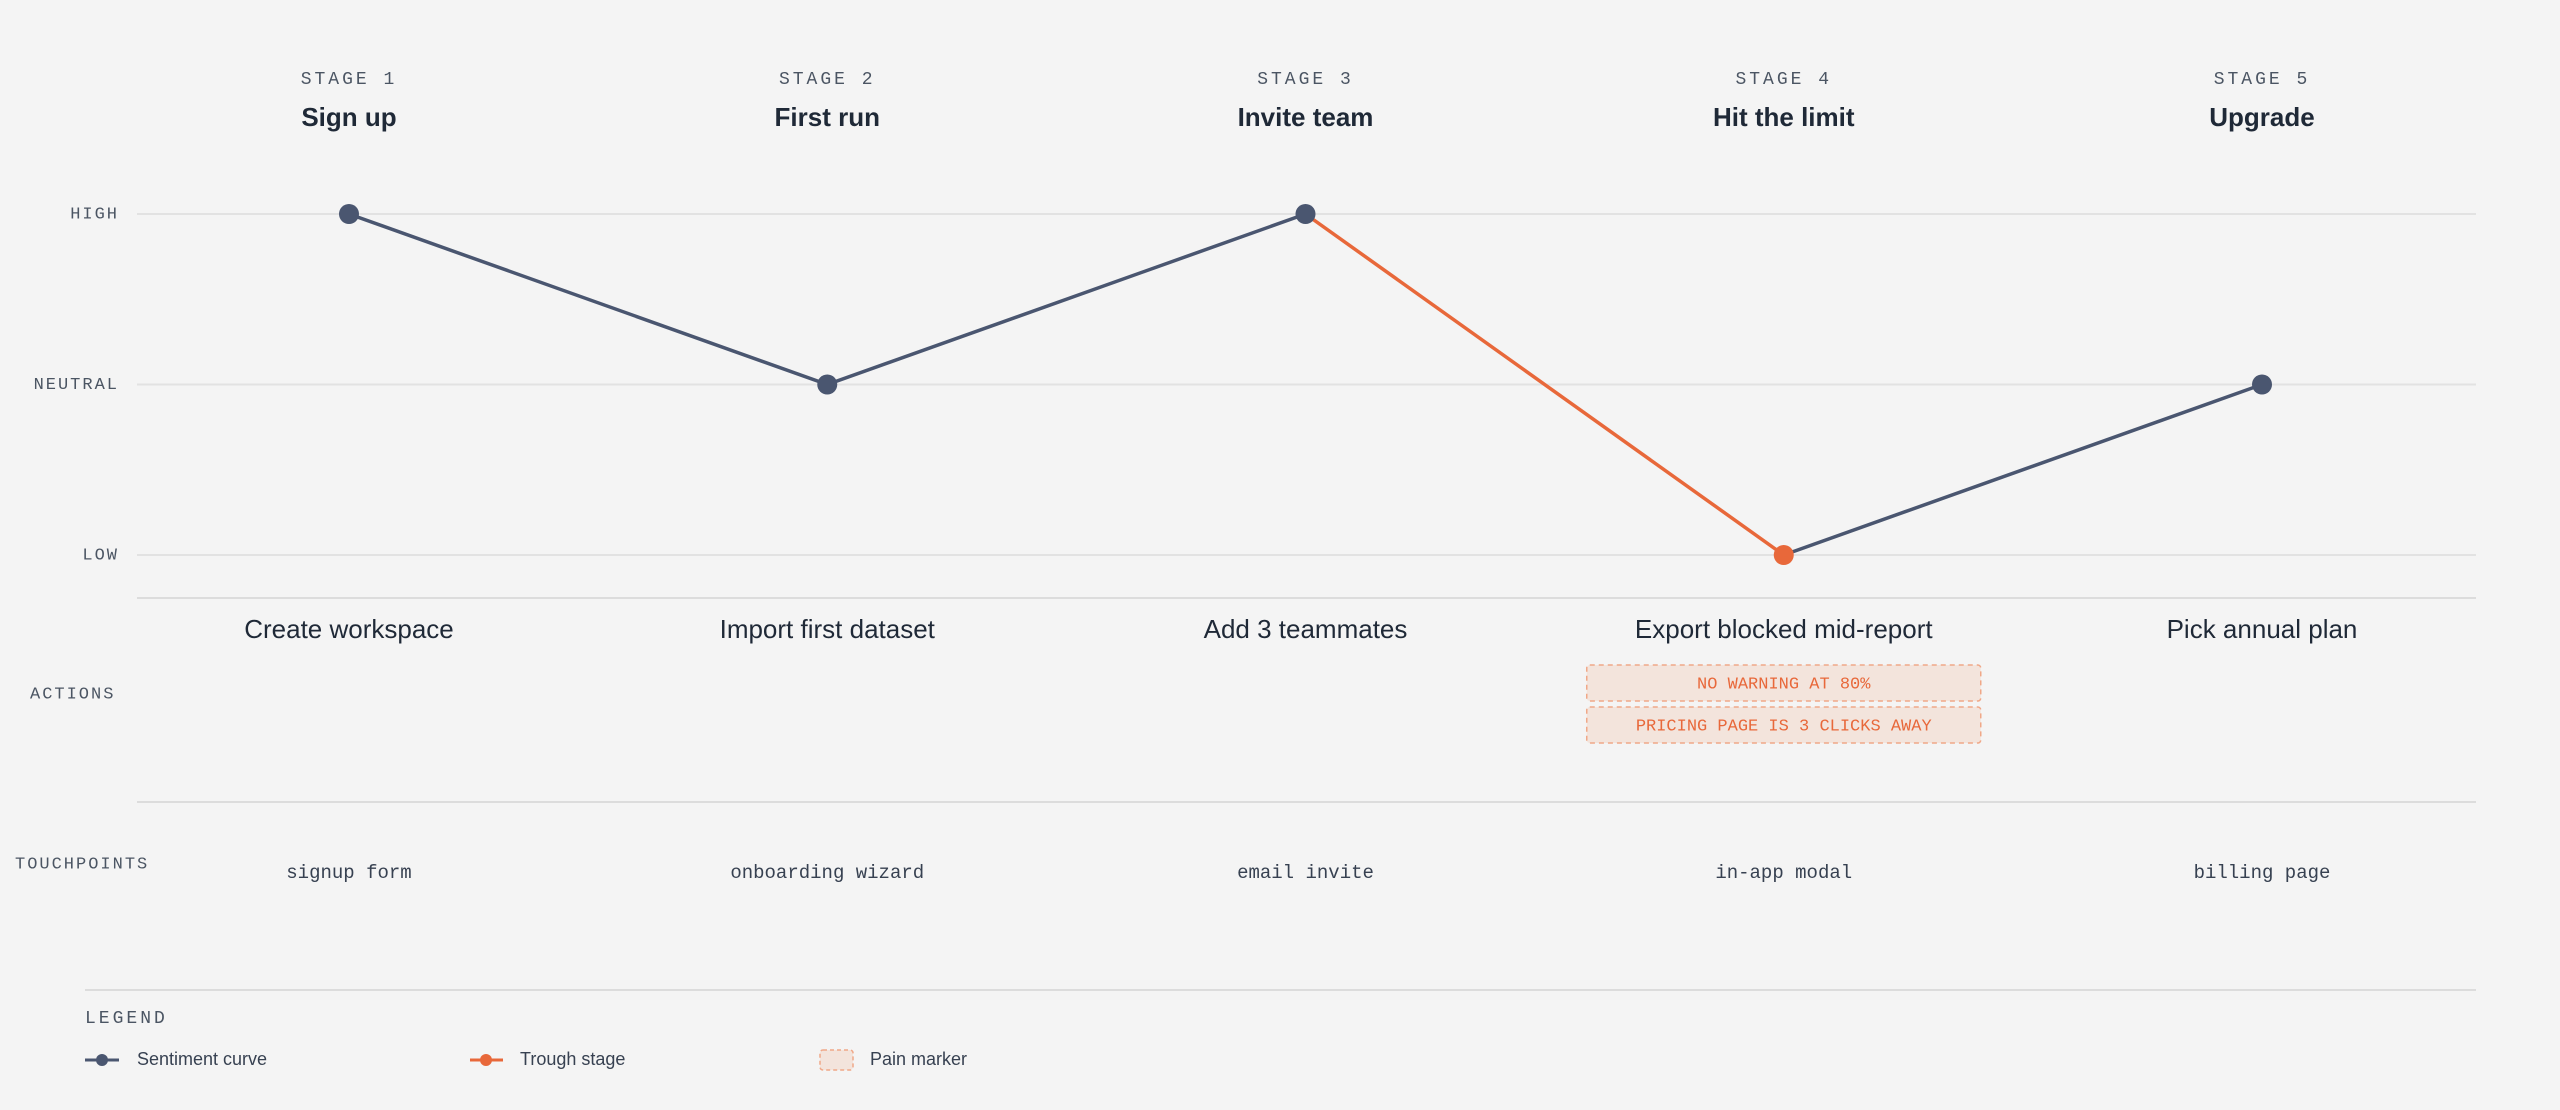 The image size is (2560, 1110). I want to click on action: Pick annual plan, so click(2262, 629).